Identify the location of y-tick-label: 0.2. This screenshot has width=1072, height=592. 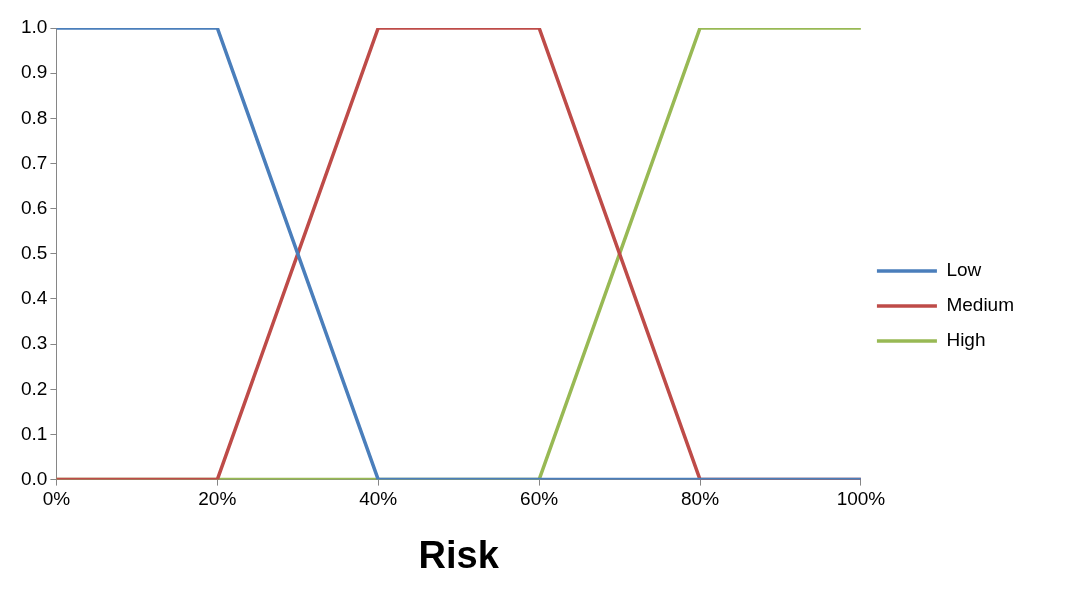
(34, 388).